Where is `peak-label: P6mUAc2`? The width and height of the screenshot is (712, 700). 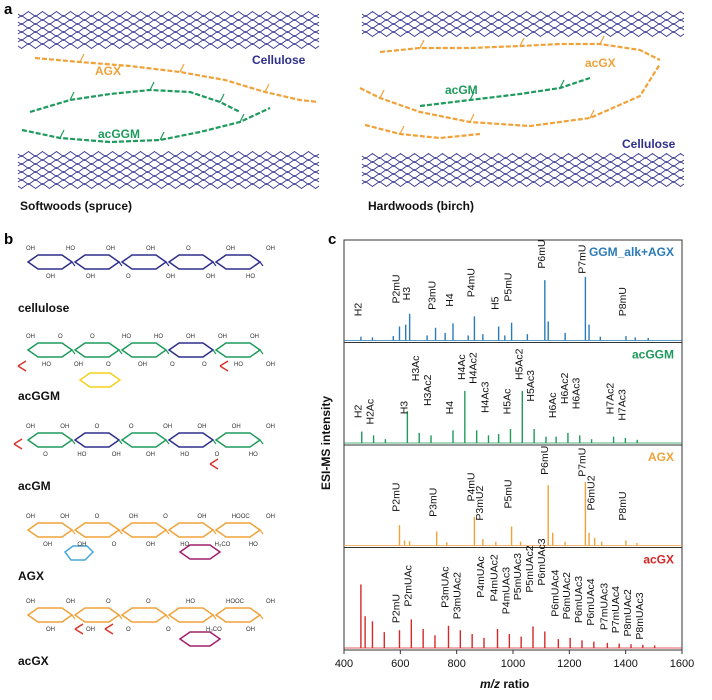
peak-label: P6mUAc2 is located at coordinates (567, 595).